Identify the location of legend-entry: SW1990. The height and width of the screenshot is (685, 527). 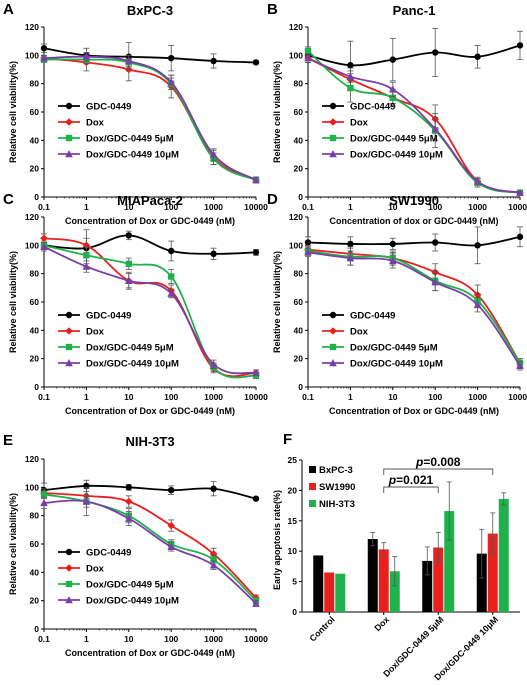
(337, 487).